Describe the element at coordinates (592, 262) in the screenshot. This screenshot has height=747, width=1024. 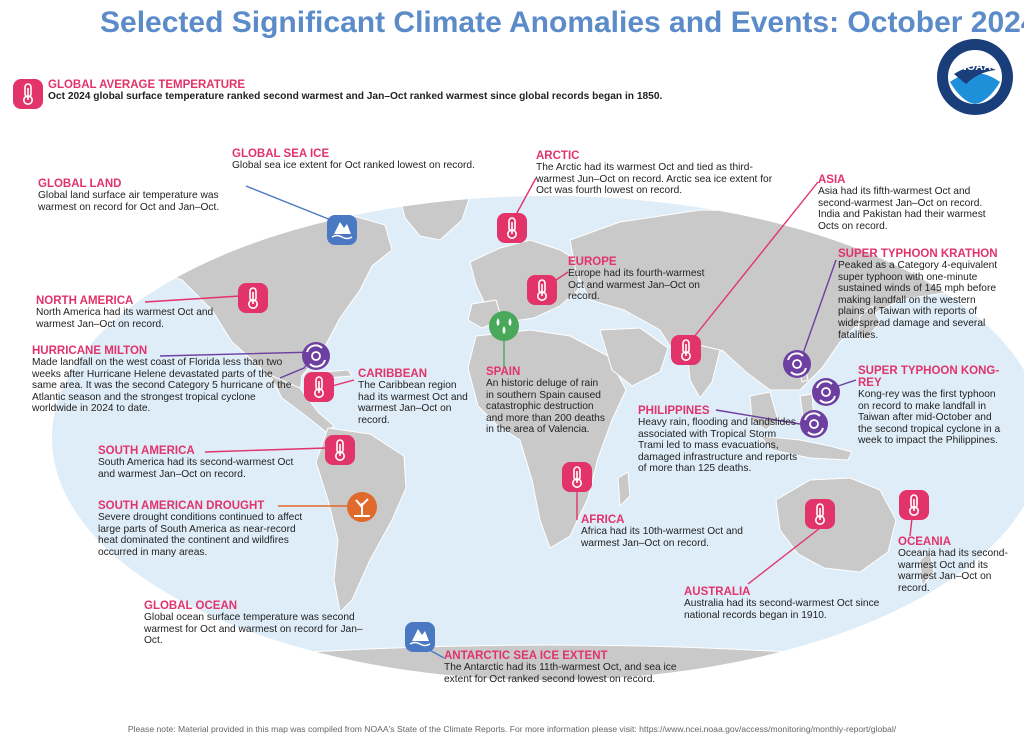
I see `europe-heading: EUROPE` at that location.